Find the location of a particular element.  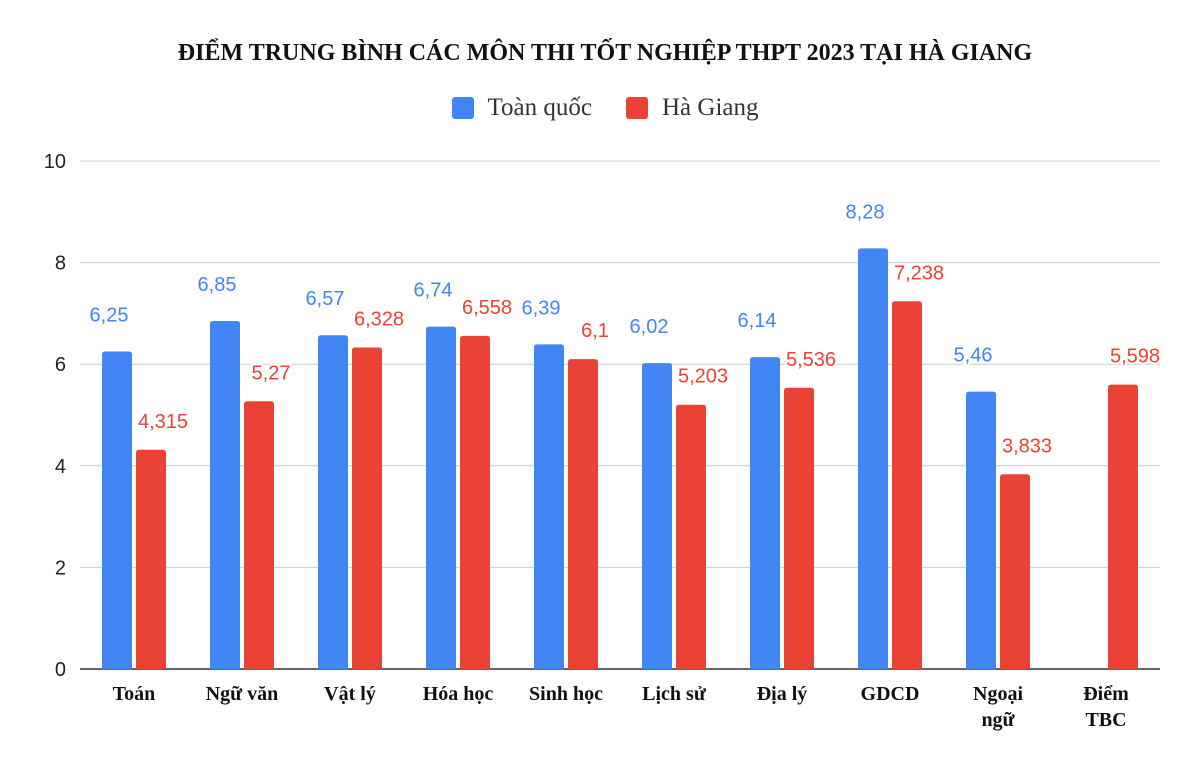

data-label-ha-giang: 5,203 is located at coordinates (703, 377).